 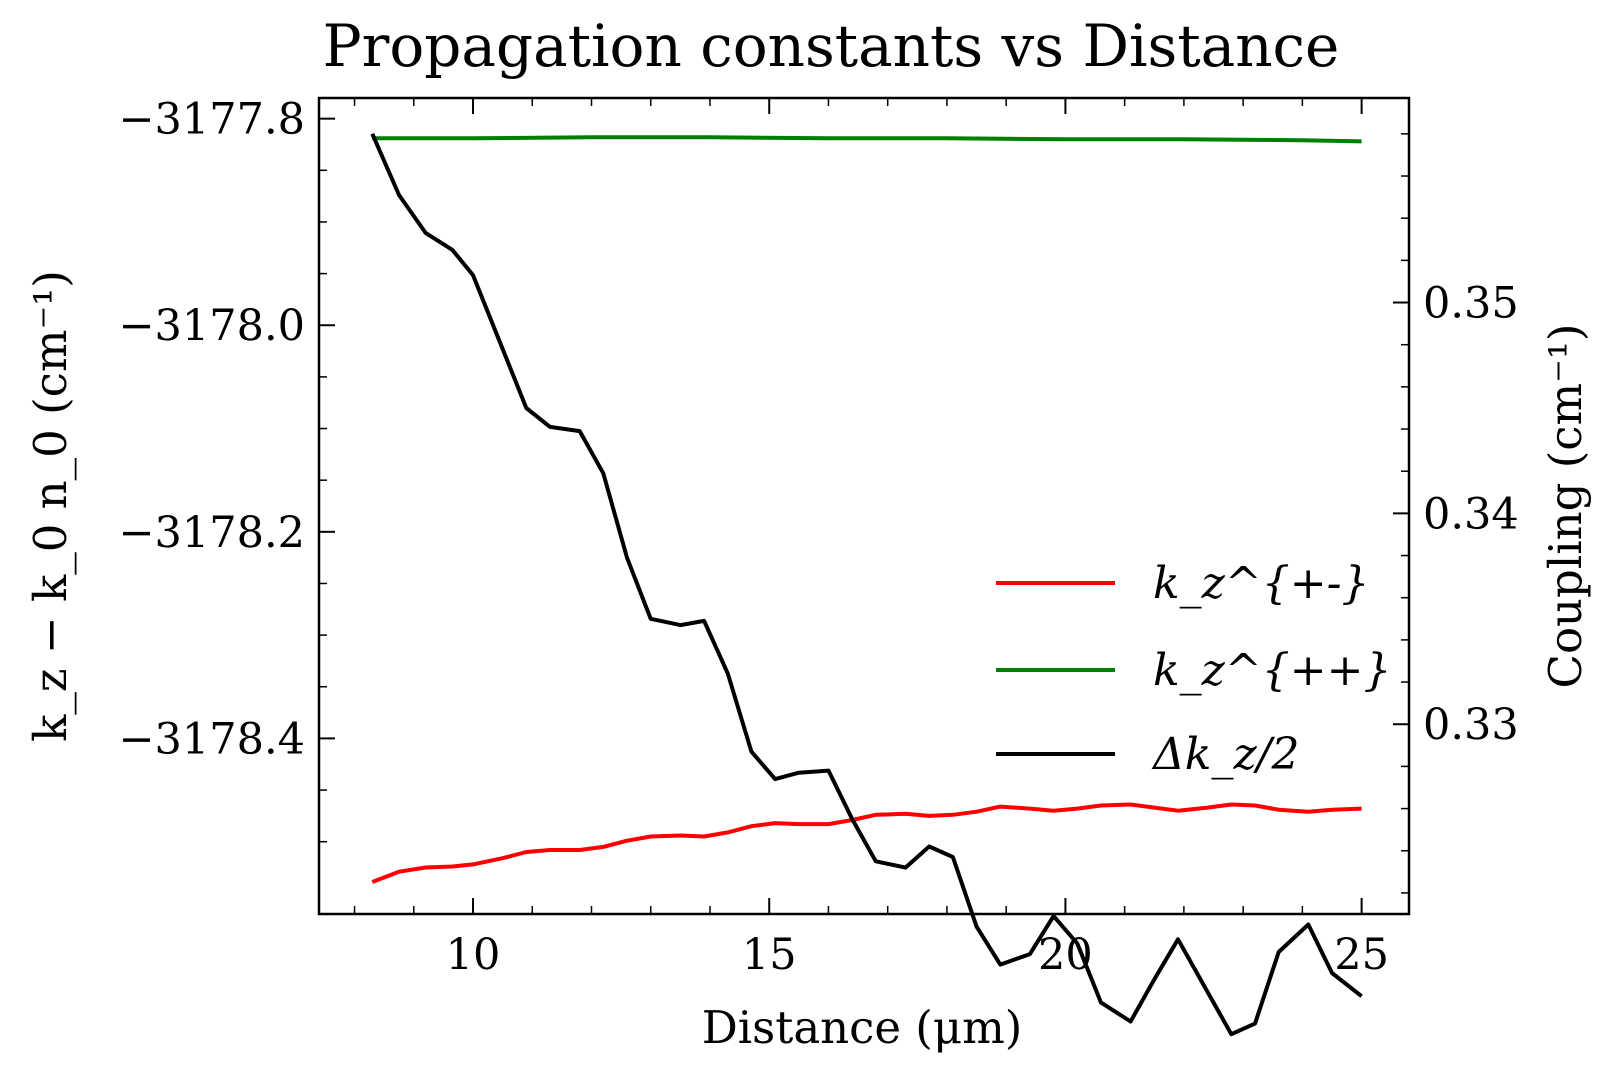 What do you see at coordinates (212, 120) in the screenshot?
I see `y-left-tick-label: −3177.8` at bounding box center [212, 120].